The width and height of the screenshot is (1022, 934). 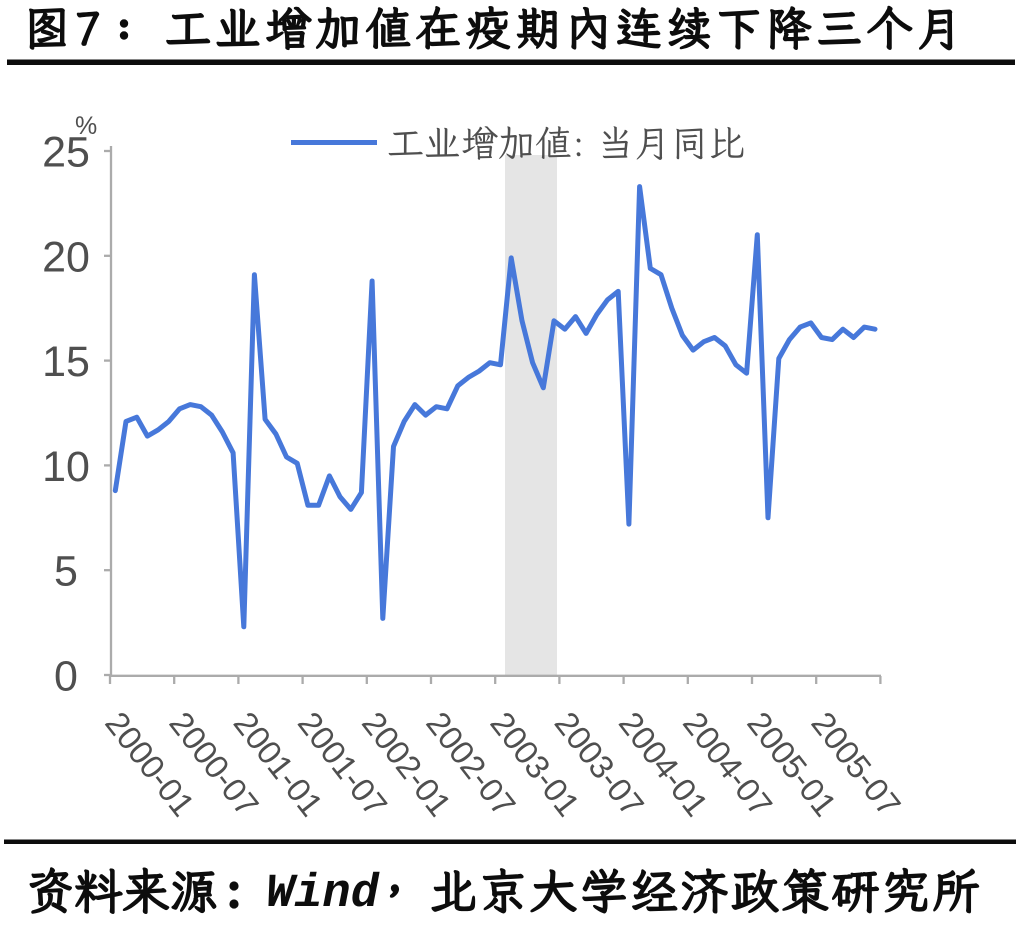 What do you see at coordinates (66, 677) in the screenshot?
I see `svg-text: 0` at bounding box center [66, 677].